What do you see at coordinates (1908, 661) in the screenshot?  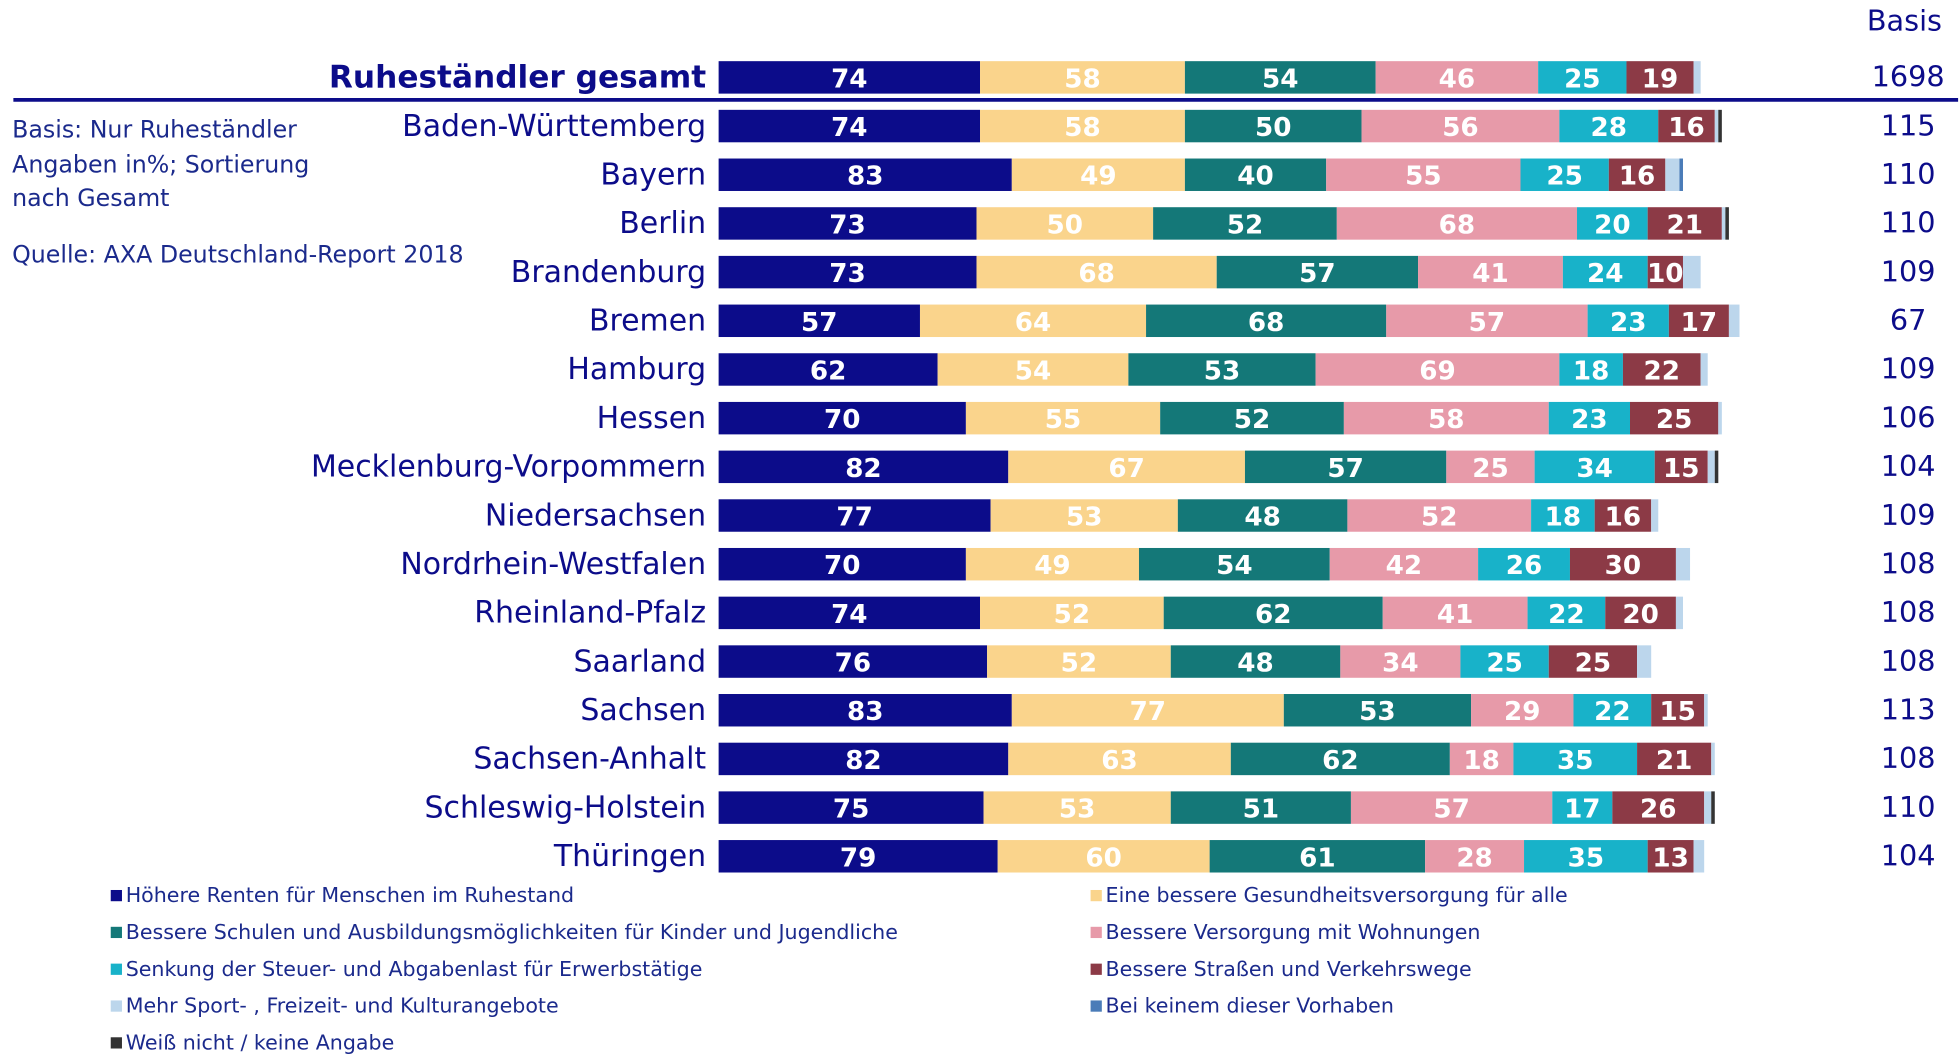 I see `basis-value: 108` at bounding box center [1908, 661].